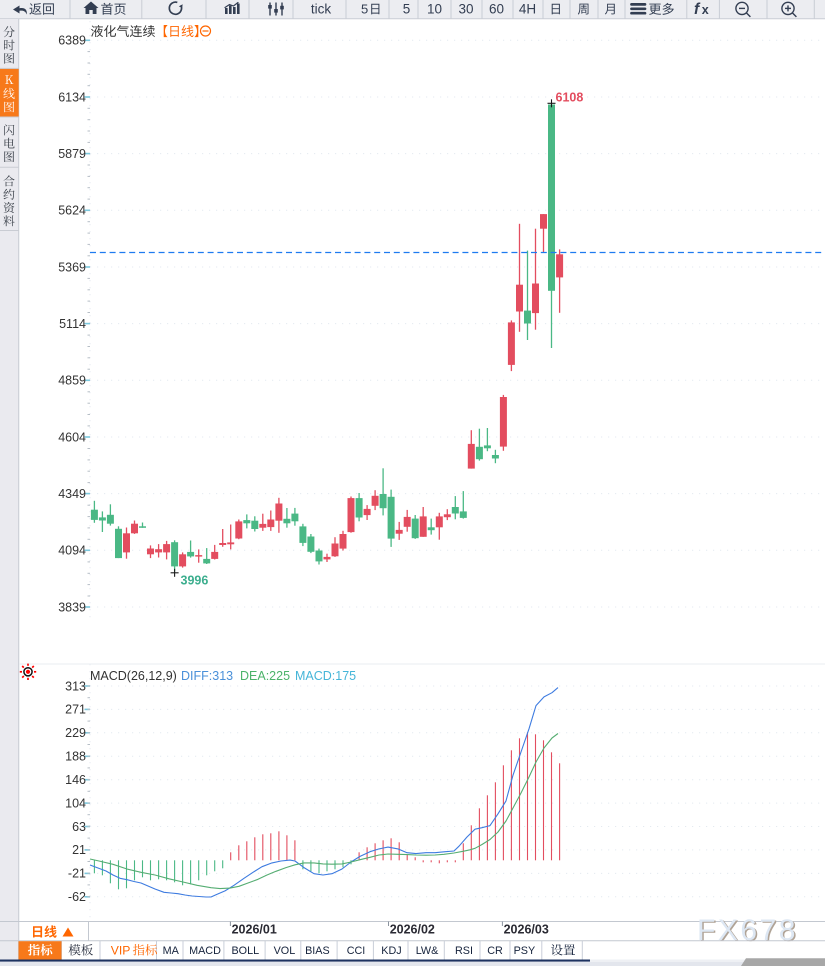  What do you see at coordinates (495, 951) in the screenshot?
I see `svg-text: CR` at bounding box center [495, 951].